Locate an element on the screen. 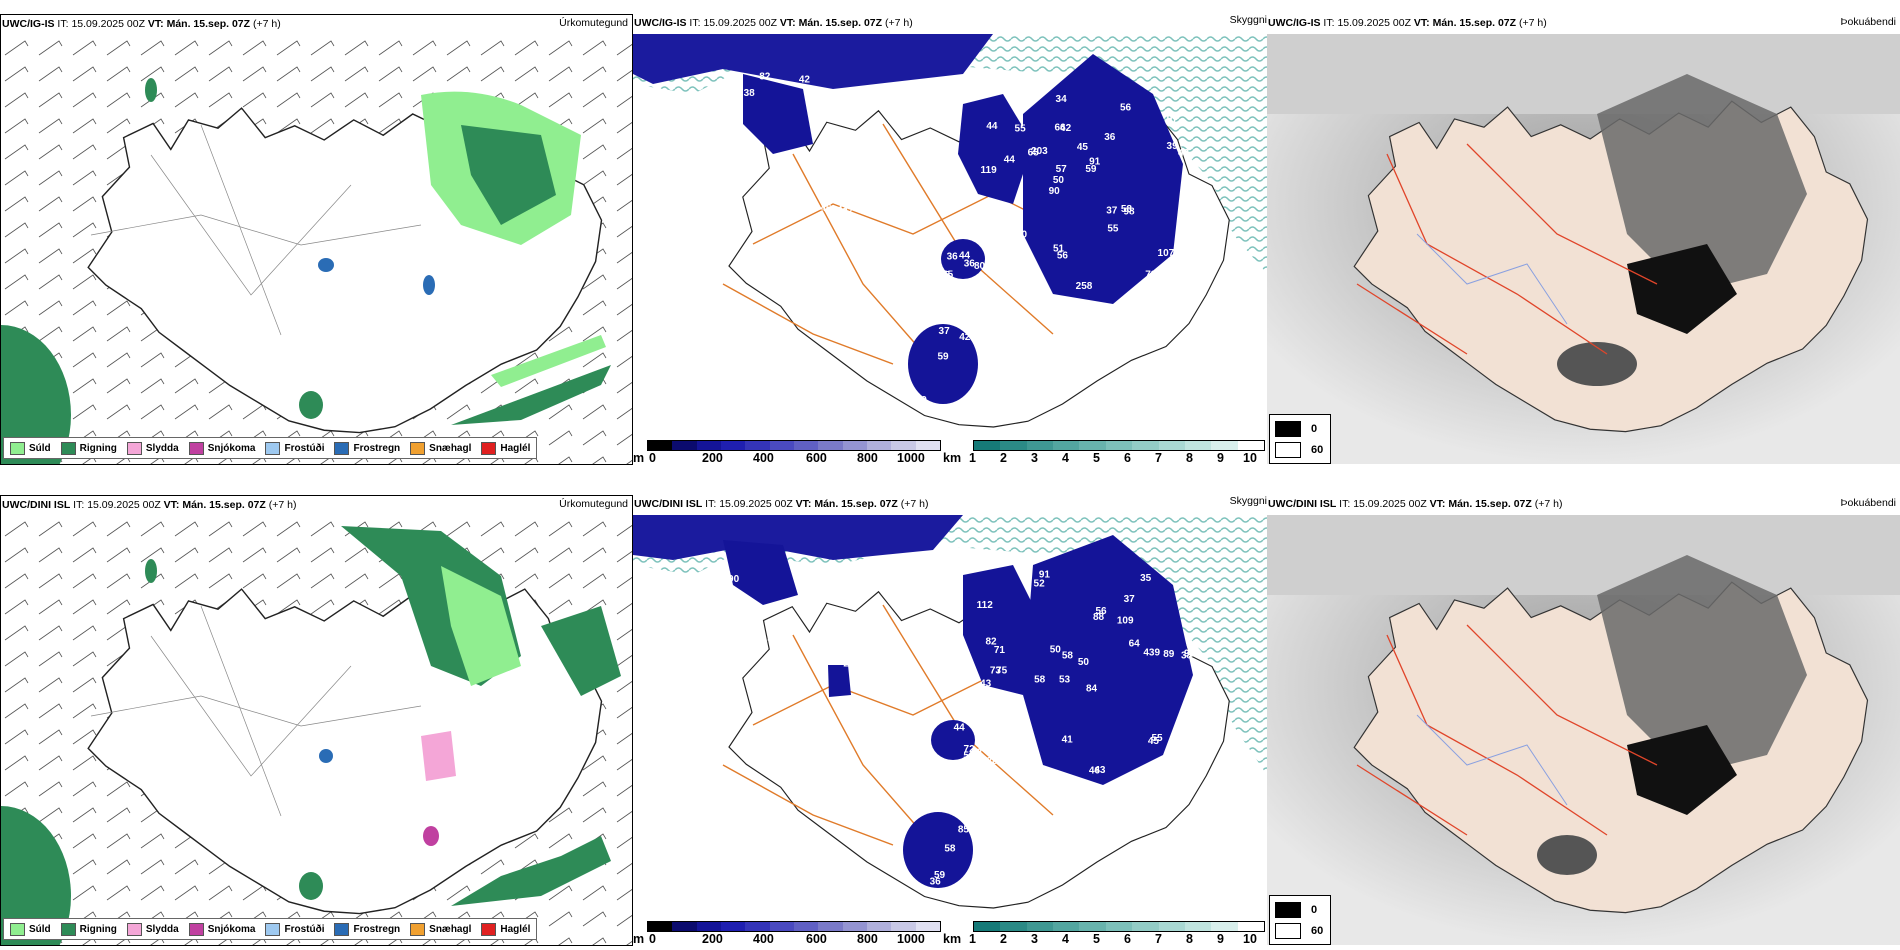  cloudbase-value-label: 50 is located at coordinates (1059, 180).